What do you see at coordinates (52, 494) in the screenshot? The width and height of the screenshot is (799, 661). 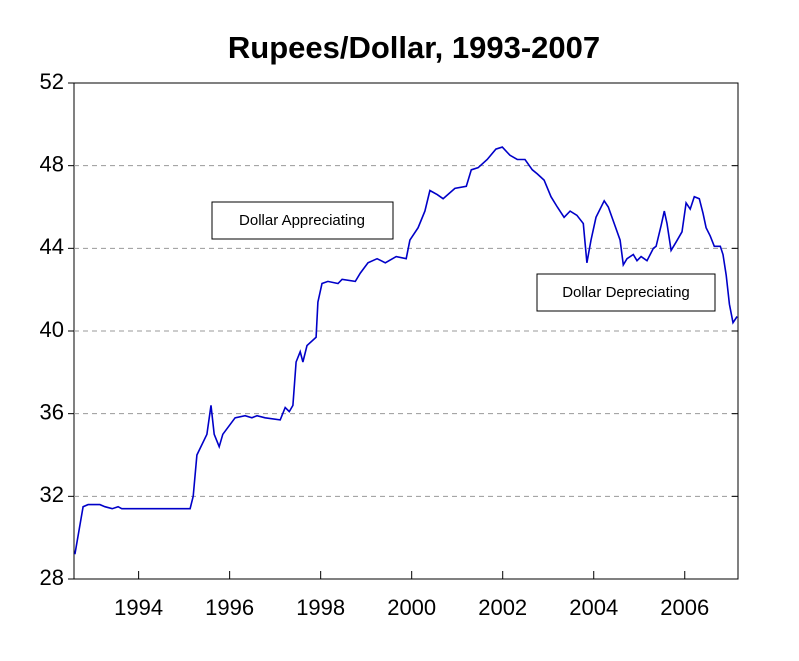 I see `y-tick-label: 32` at bounding box center [52, 494].